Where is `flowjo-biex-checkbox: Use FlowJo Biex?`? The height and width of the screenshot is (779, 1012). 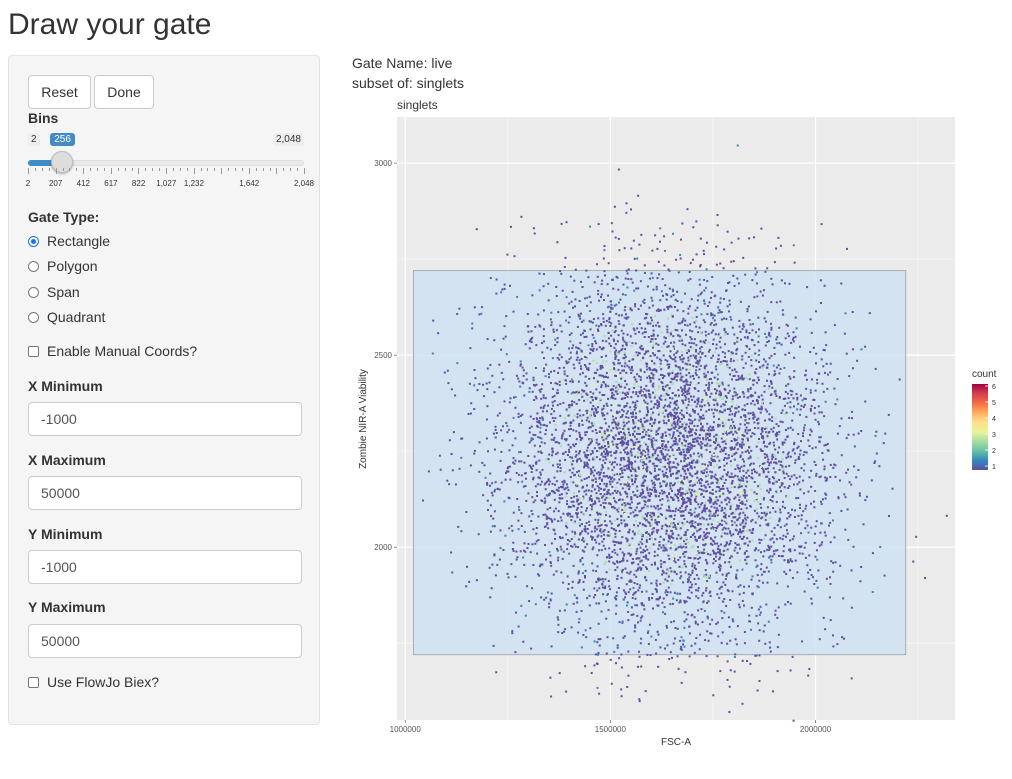
flowjo-biex-checkbox: Use FlowJo Biex? is located at coordinates (93, 682).